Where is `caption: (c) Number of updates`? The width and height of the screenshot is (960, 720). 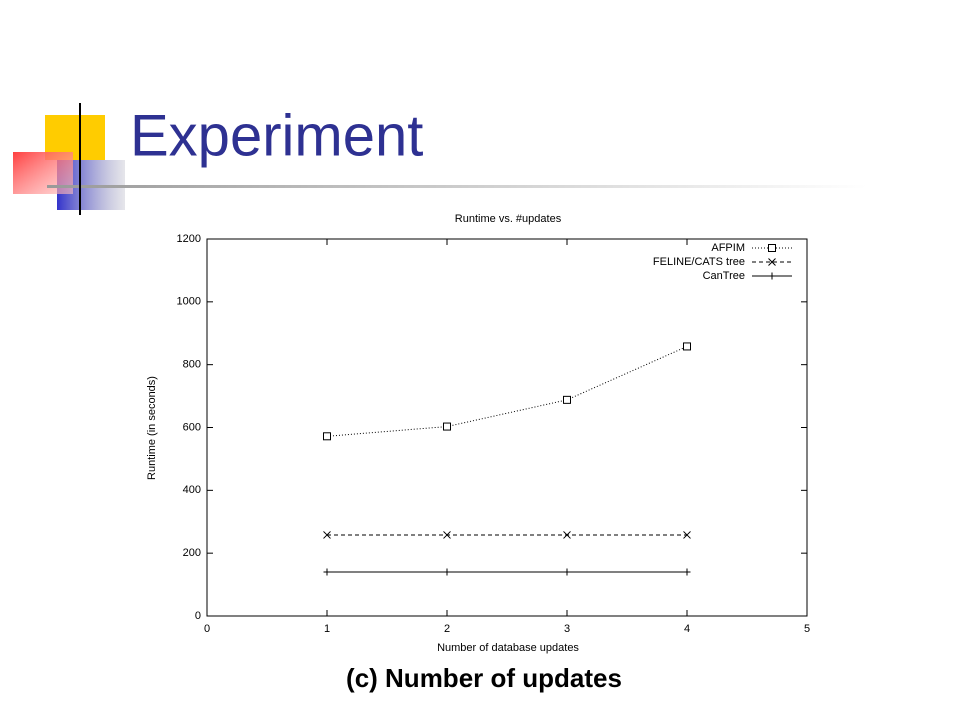
caption: (c) Number of updates is located at coordinates (484, 678).